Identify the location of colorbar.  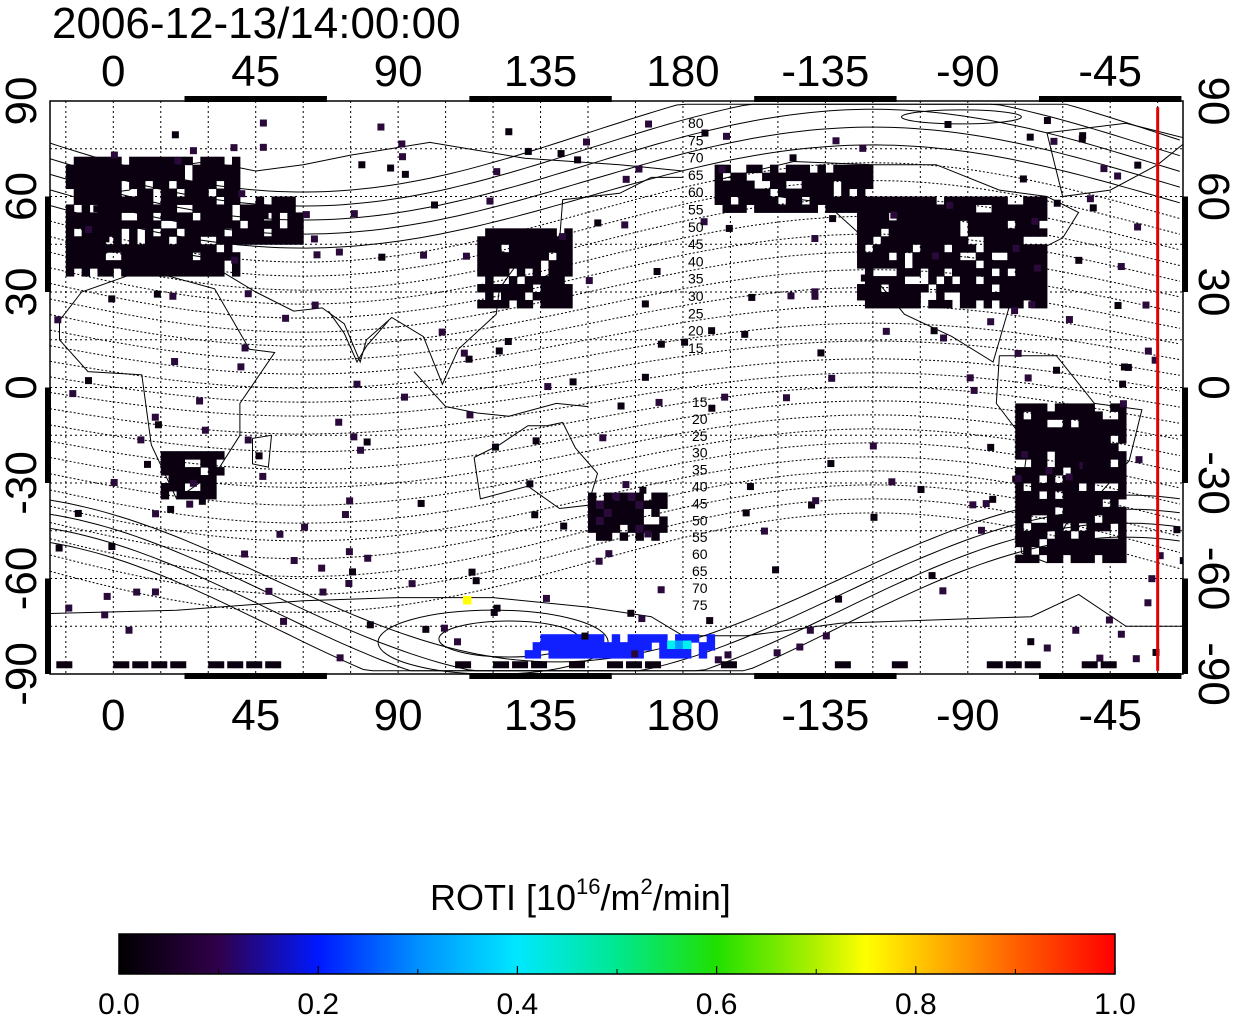
(617, 954).